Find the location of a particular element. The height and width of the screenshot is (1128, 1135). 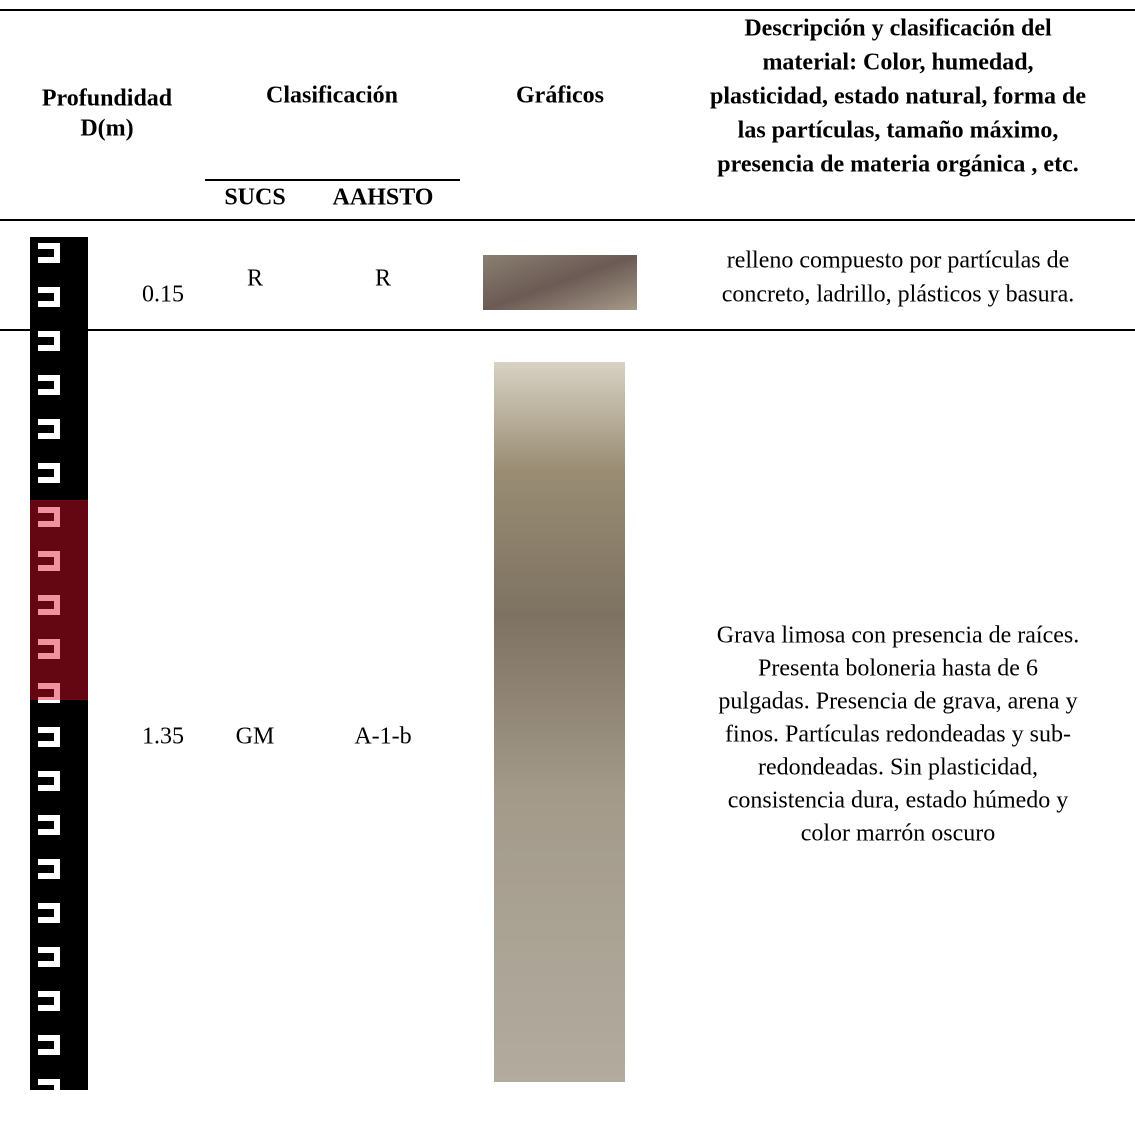

aashto: A-1-b is located at coordinates (382, 737).